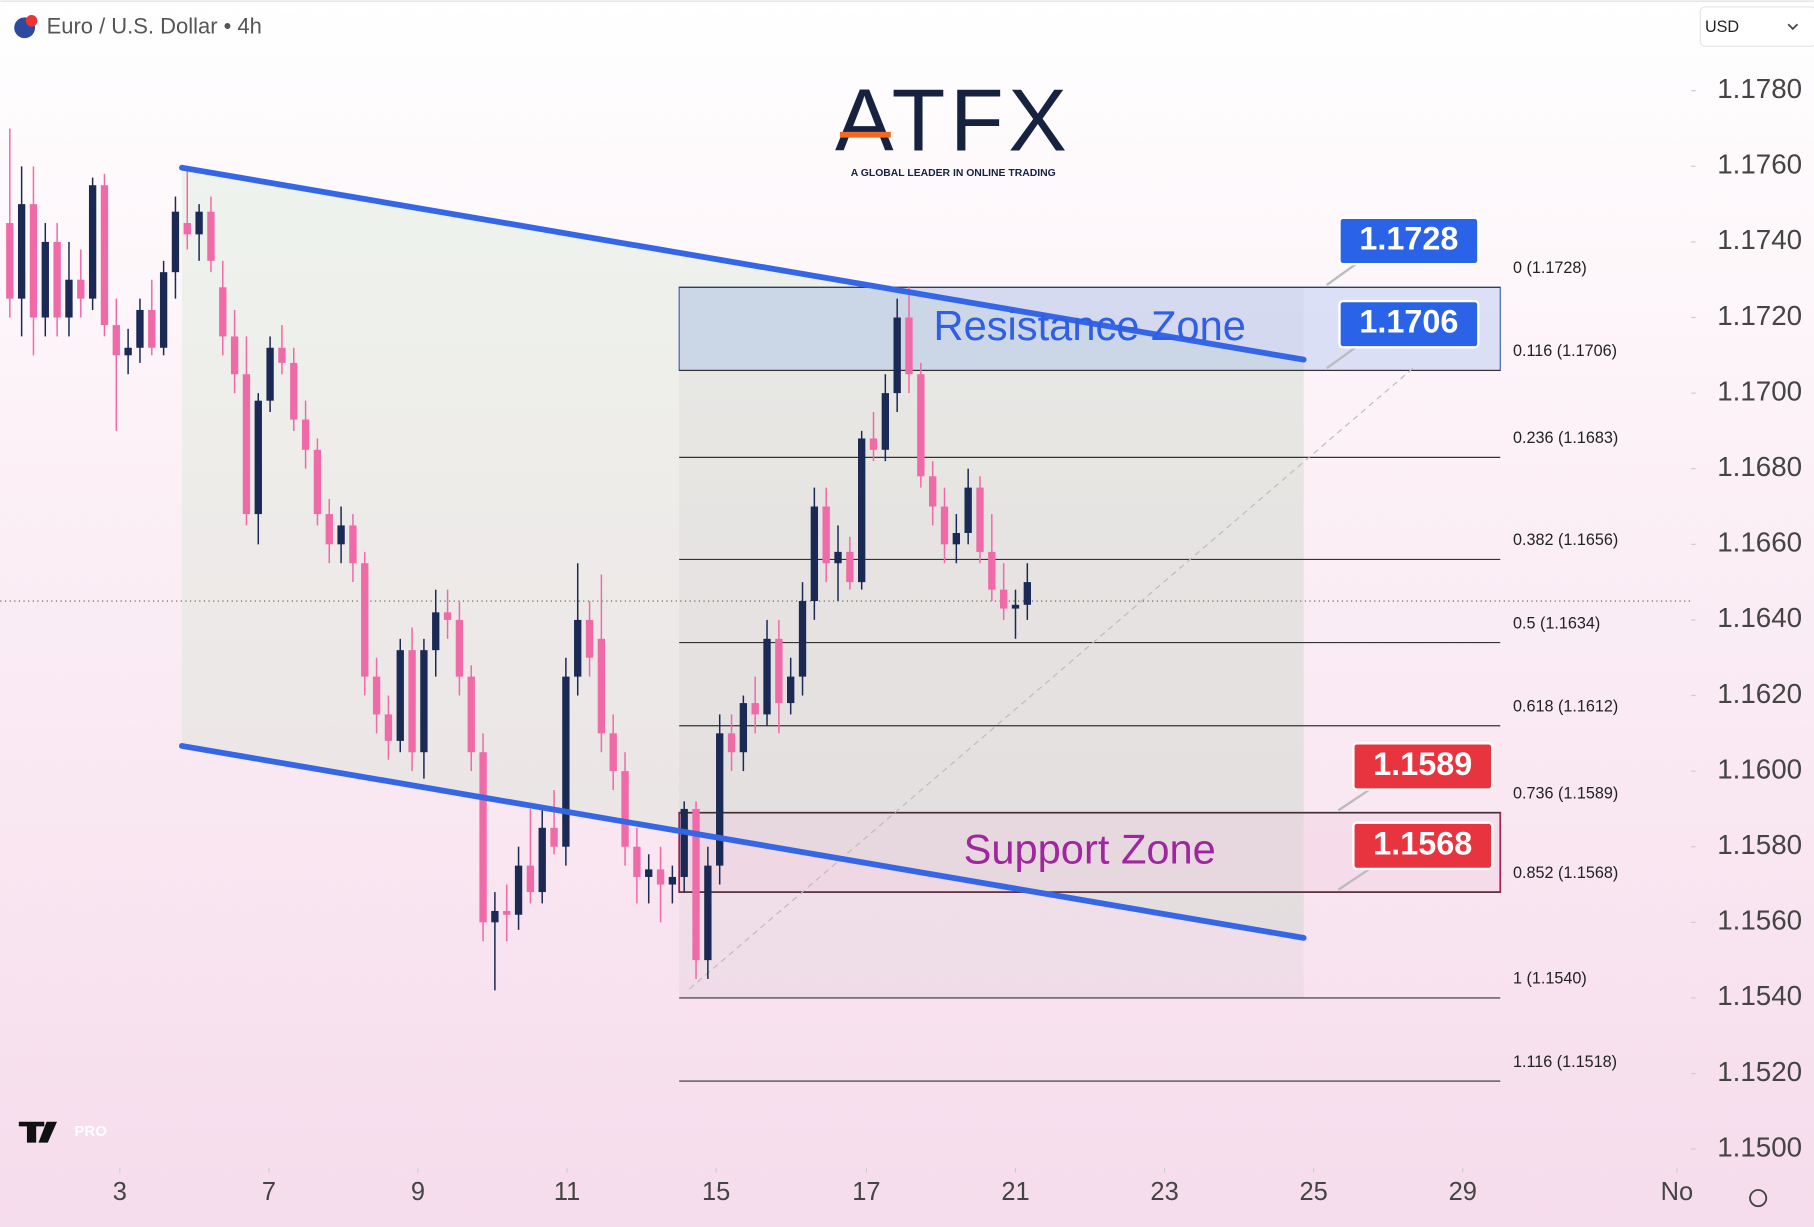 The height and width of the screenshot is (1227, 1814). What do you see at coordinates (1759, 390) in the screenshot?
I see `y-tick-label: 1.1700` at bounding box center [1759, 390].